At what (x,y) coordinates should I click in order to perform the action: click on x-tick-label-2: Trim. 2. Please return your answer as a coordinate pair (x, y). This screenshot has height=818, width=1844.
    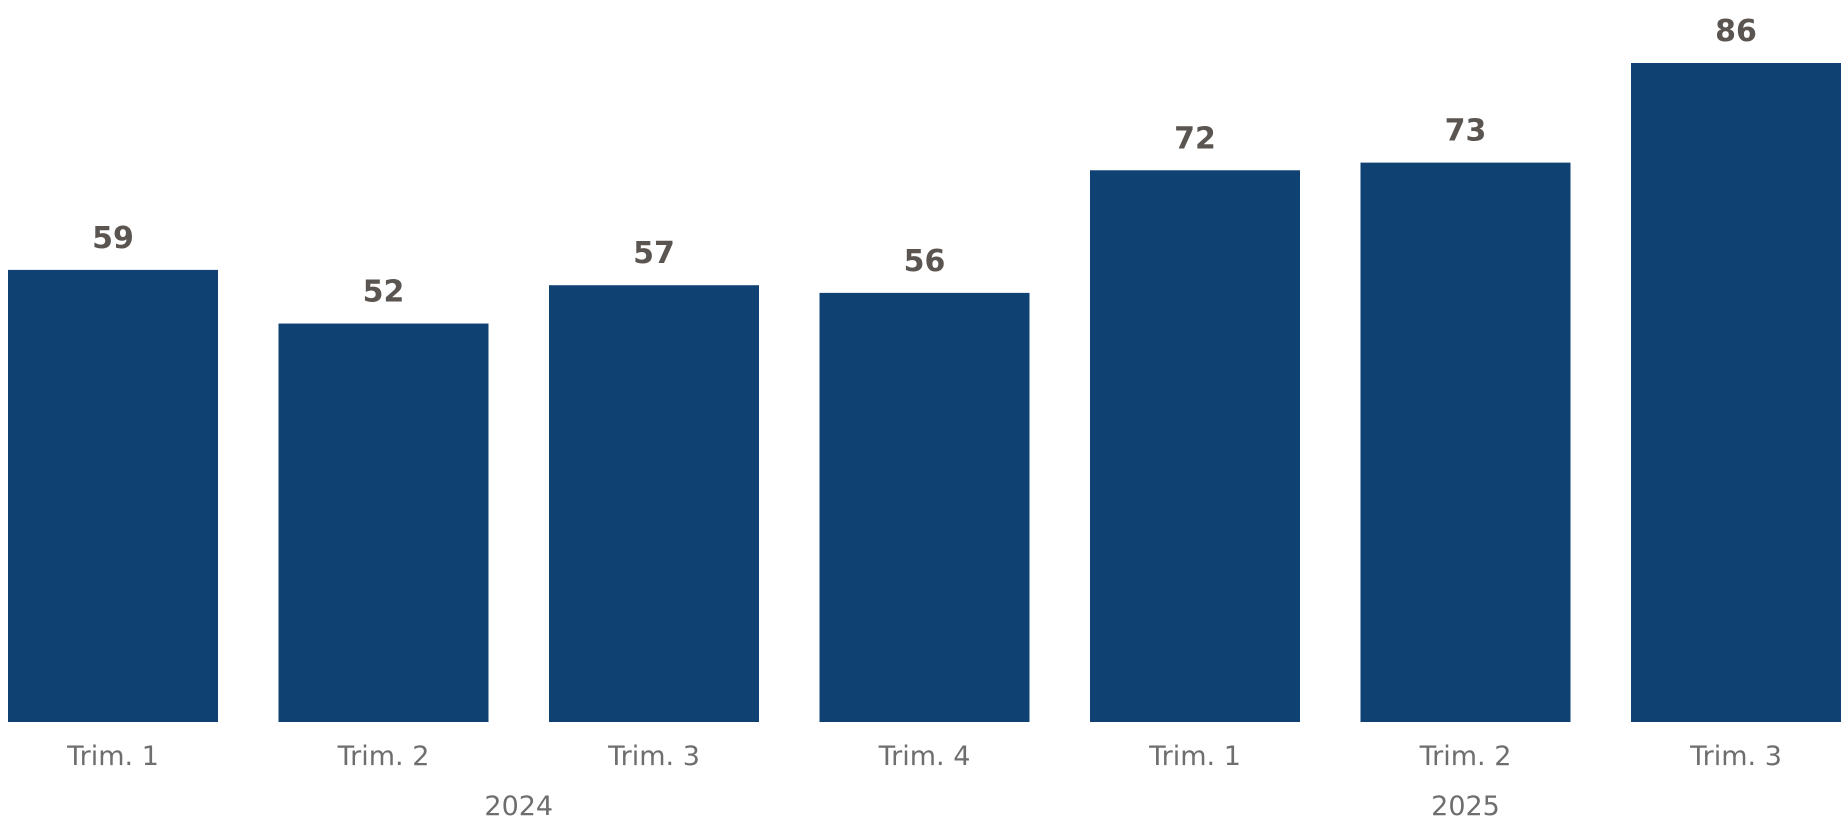
    Looking at the image, I should click on (383, 756).